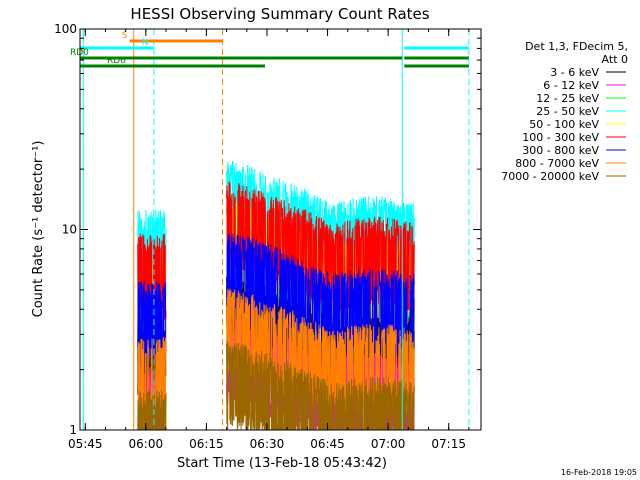 The width and height of the screenshot is (640, 480). Describe the element at coordinates (599, 472) in the screenshot. I see `date-stamp: 16-Feb-2018 19:05` at that location.